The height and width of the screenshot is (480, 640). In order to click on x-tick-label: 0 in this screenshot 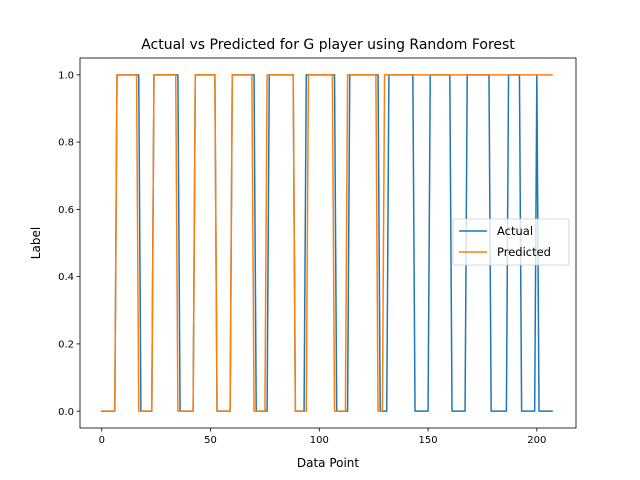, I will do `click(102, 440)`.